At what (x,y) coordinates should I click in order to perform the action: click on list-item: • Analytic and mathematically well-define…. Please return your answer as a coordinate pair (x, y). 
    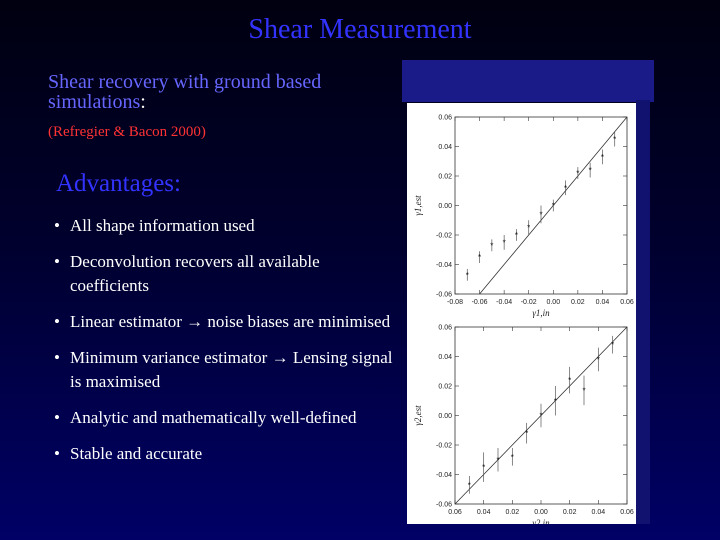
    Looking at the image, I should click on (224, 418).